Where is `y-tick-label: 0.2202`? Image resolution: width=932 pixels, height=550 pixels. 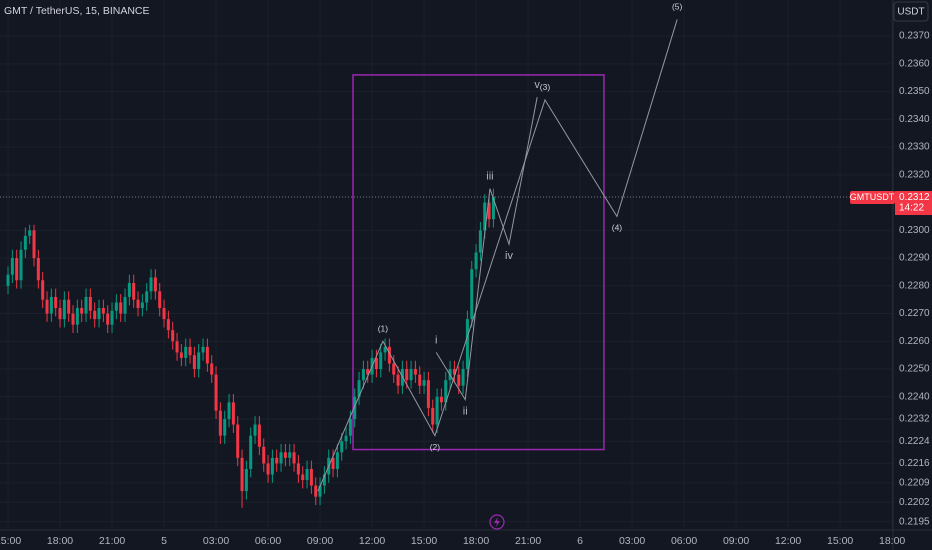 y-tick-label: 0.2202 is located at coordinates (914, 502).